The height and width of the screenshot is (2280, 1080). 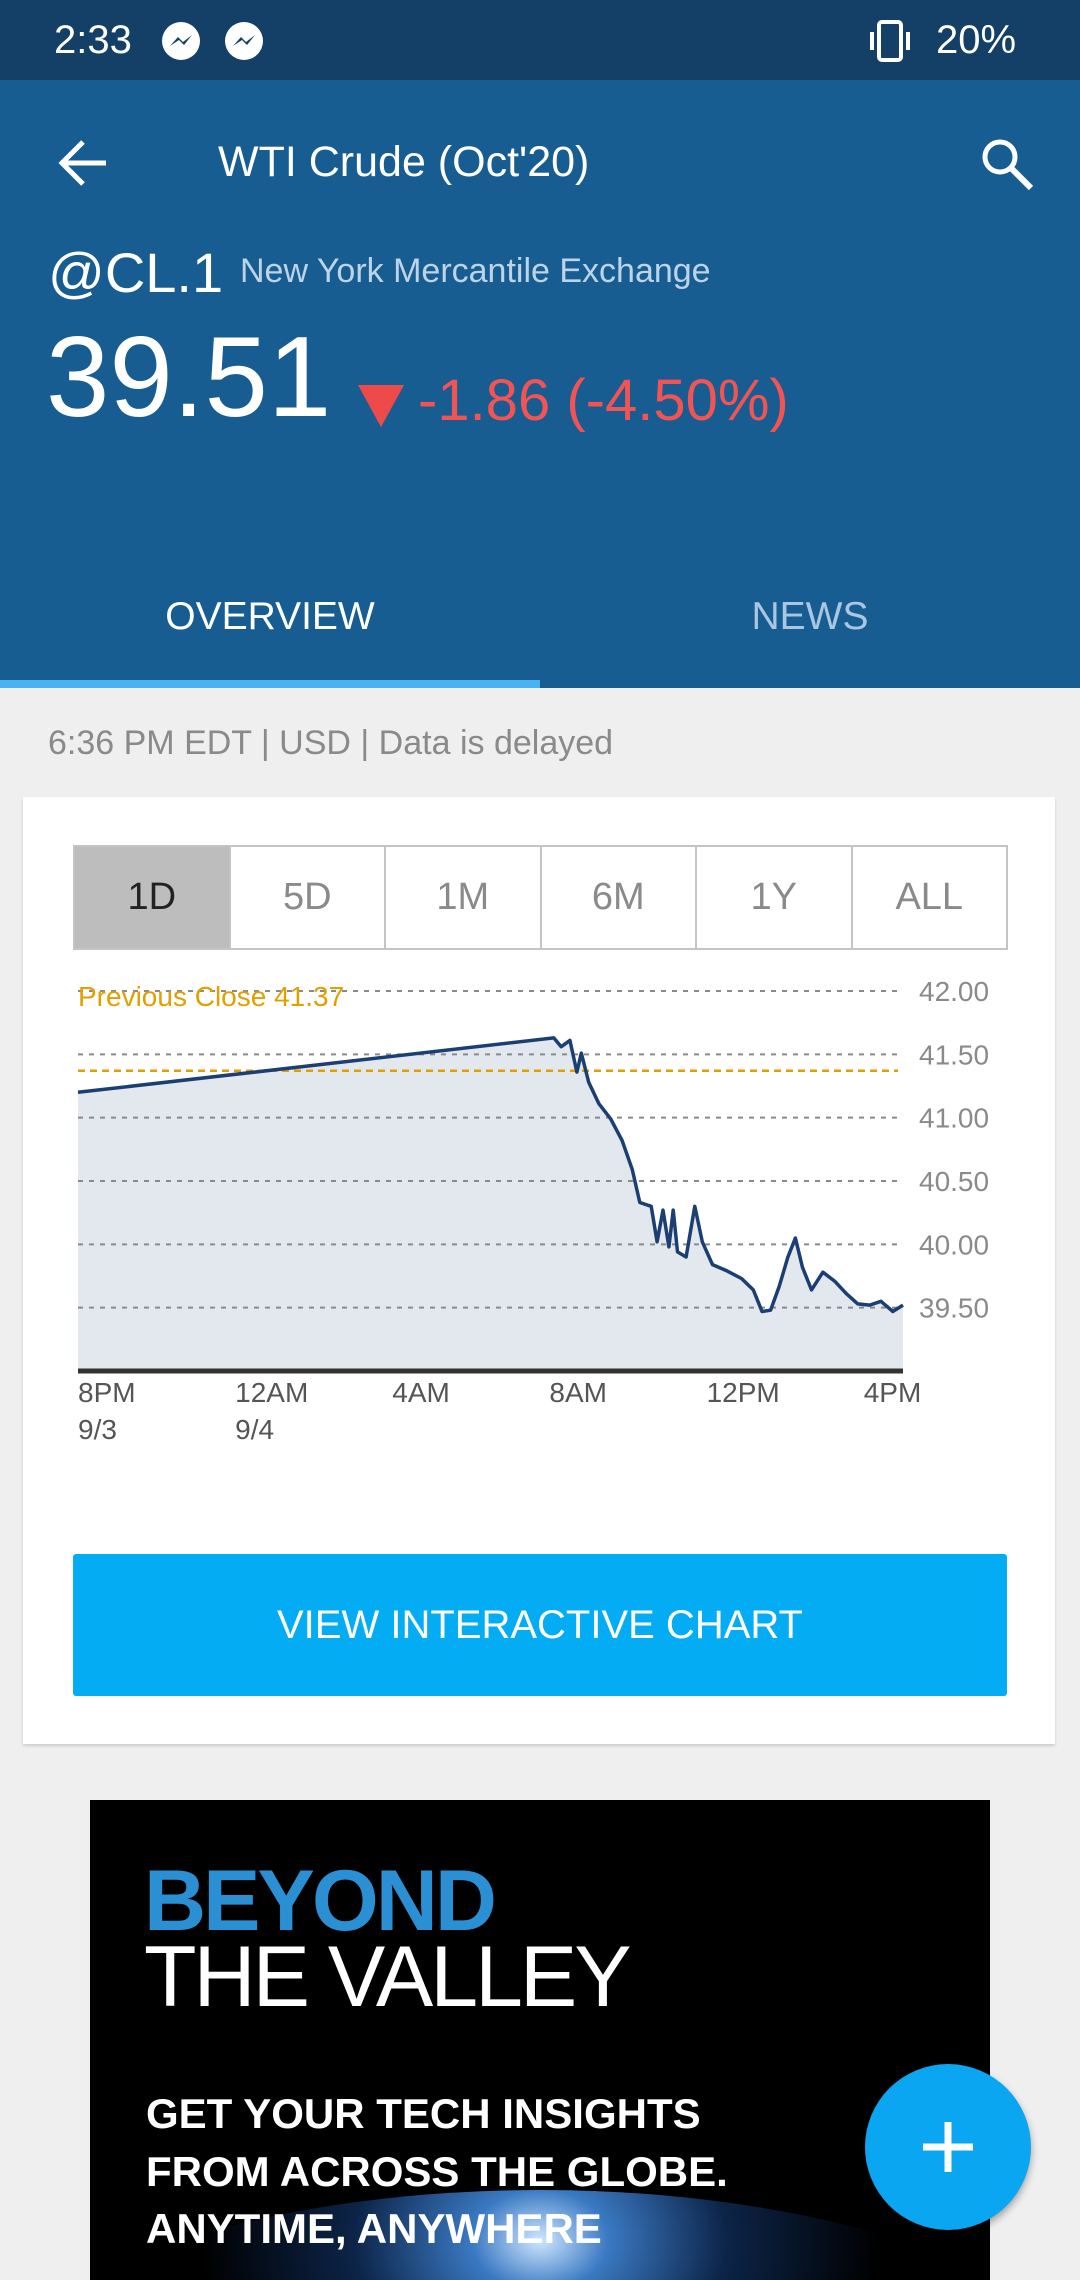 What do you see at coordinates (307, 897) in the screenshot?
I see `range-button: 5D` at bounding box center [307, 897].